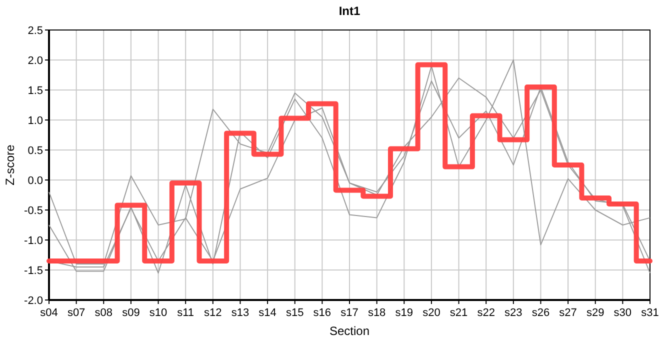 This screenshot has height=360, width=660. What do you see at coordinates (35, 150) in the screenshot?
I see `y-tick-label: 0.5` at bounding box center [35, 150].